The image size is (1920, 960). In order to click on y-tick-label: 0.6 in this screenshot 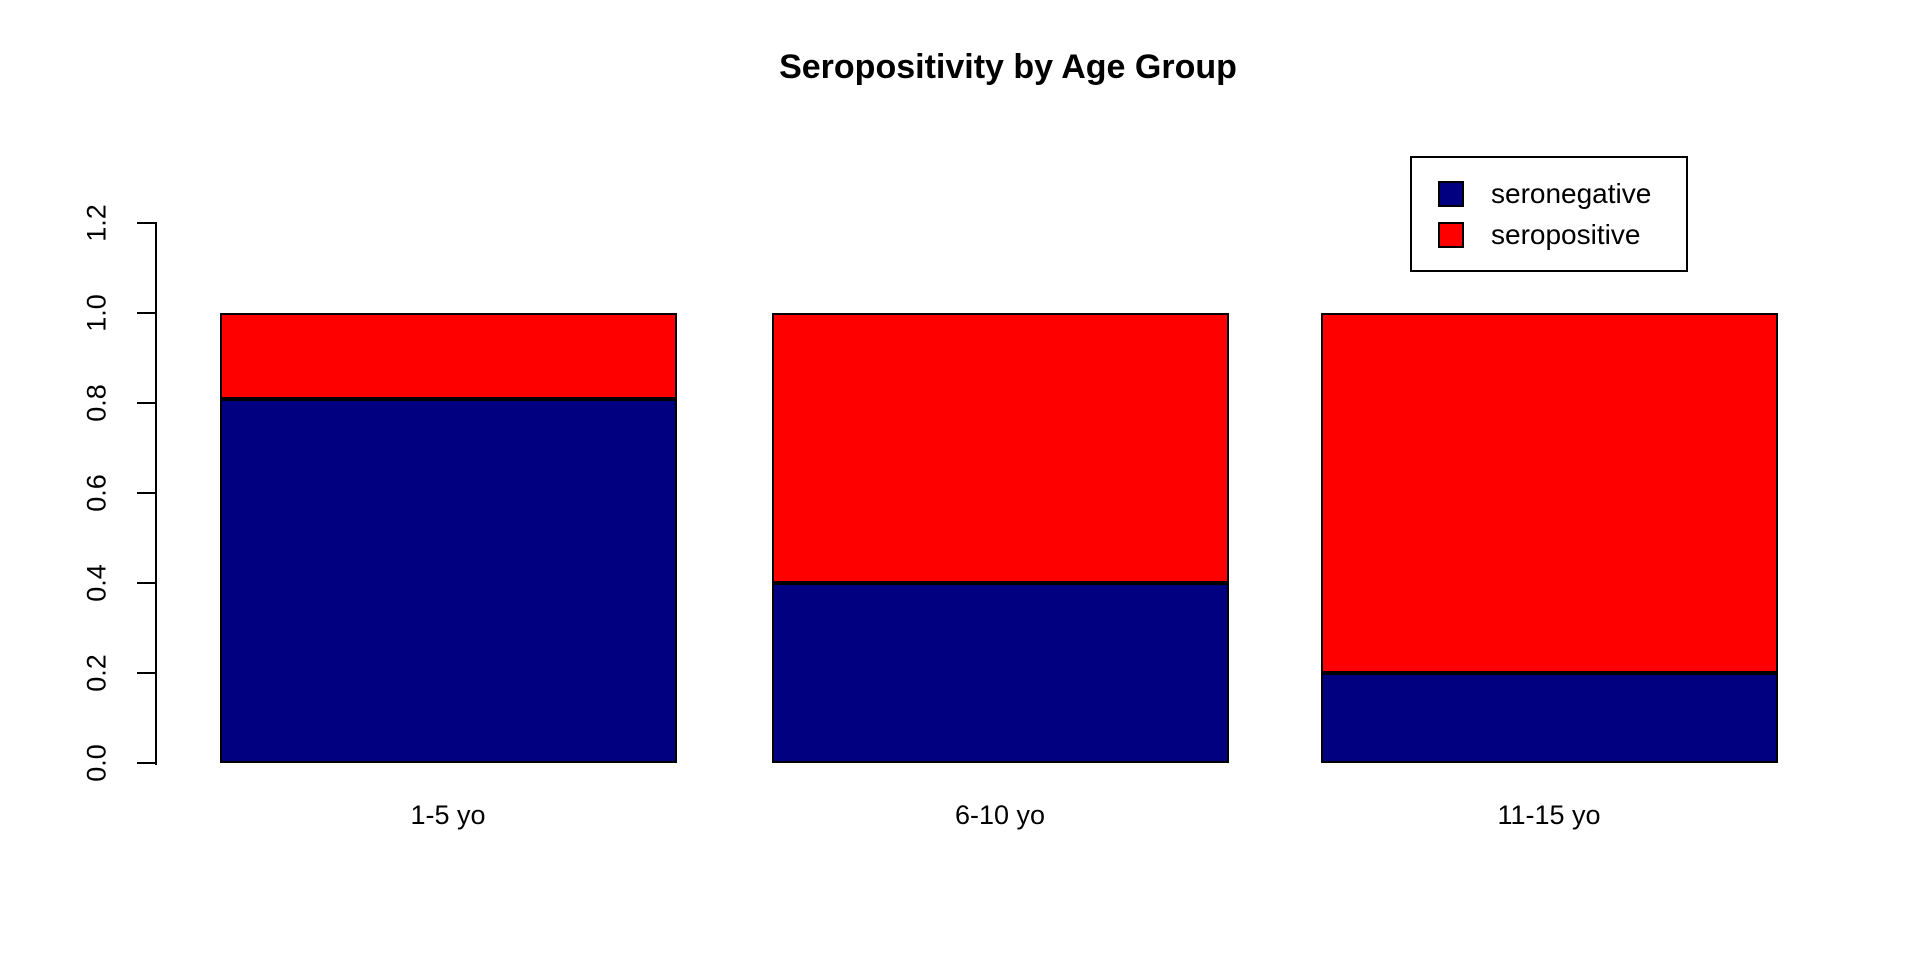, I will do `click(96, 493)`.